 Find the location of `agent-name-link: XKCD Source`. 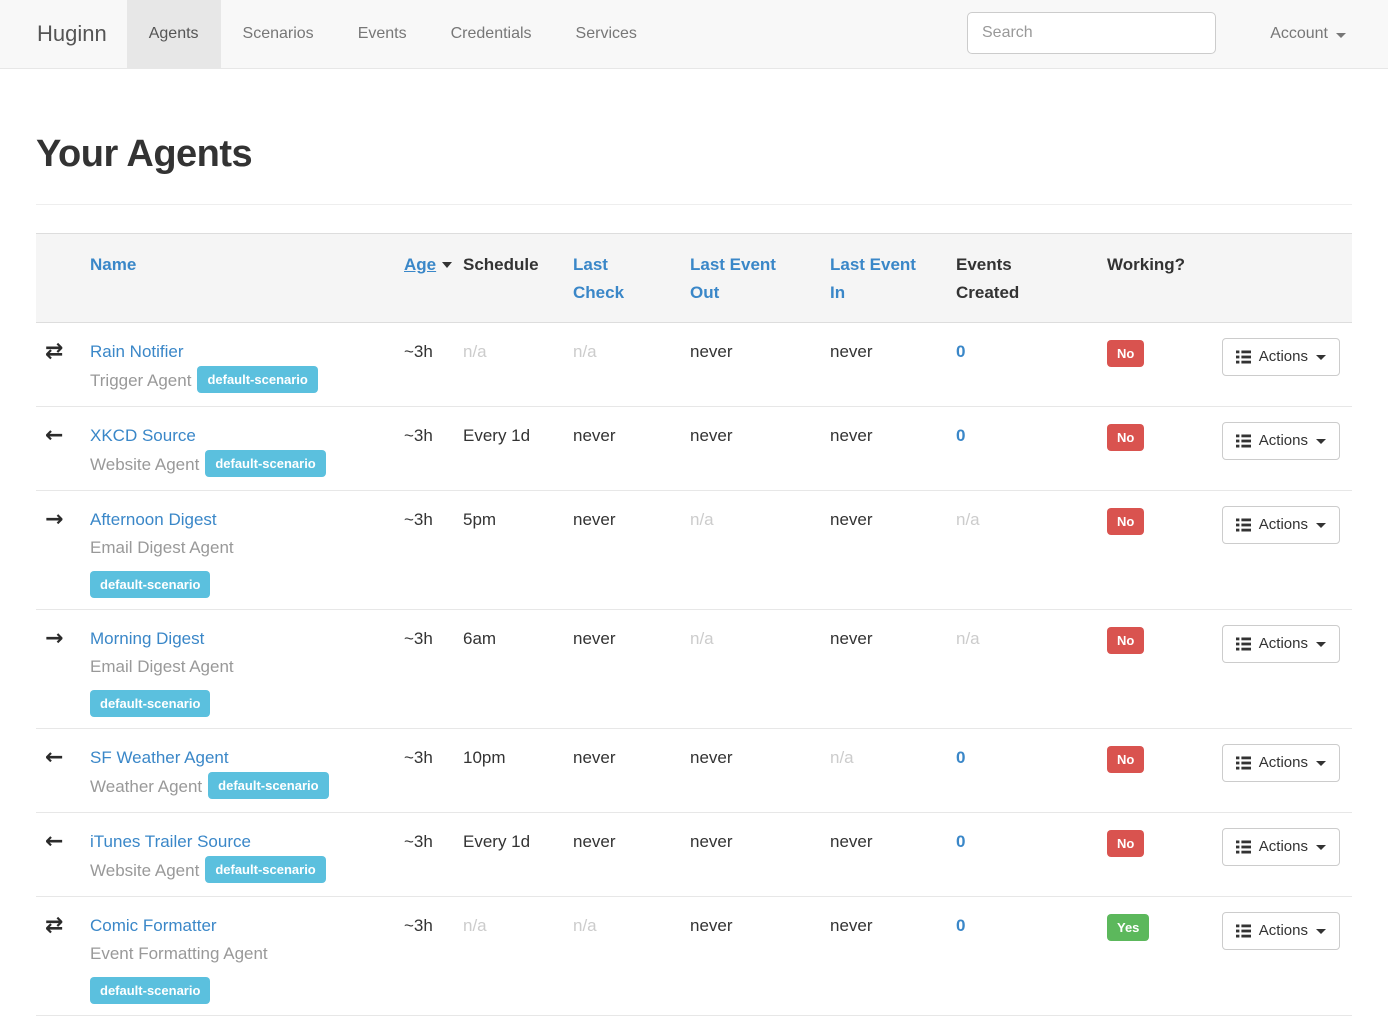

agent-name-link: XKCD Source is located at coordinates (143, 435).